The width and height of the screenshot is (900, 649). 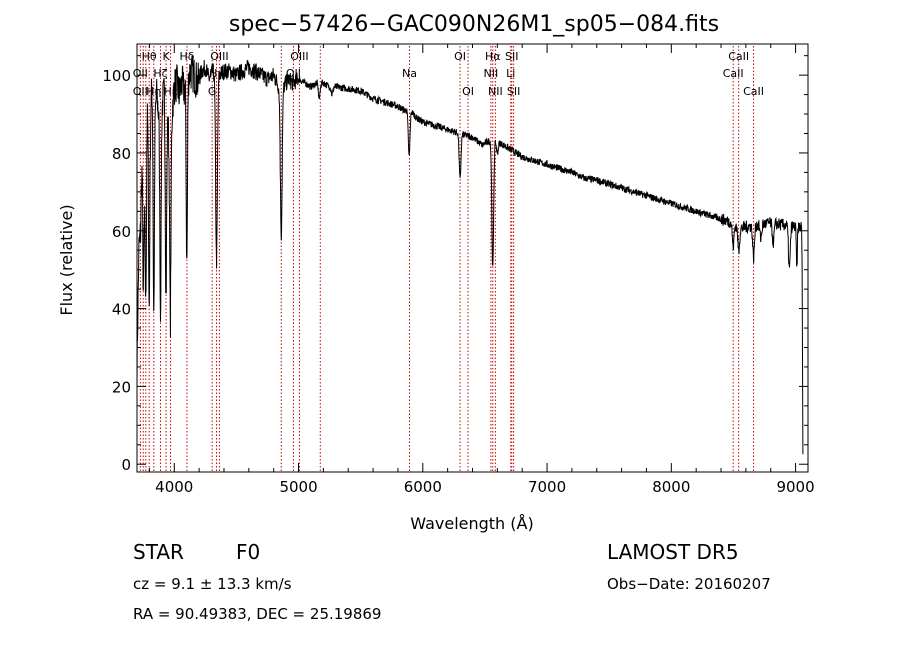 What do you see at coordinates (510, 73) in the screenshot?
I see `line-annotation: Li` at bounding box center [510, 73].